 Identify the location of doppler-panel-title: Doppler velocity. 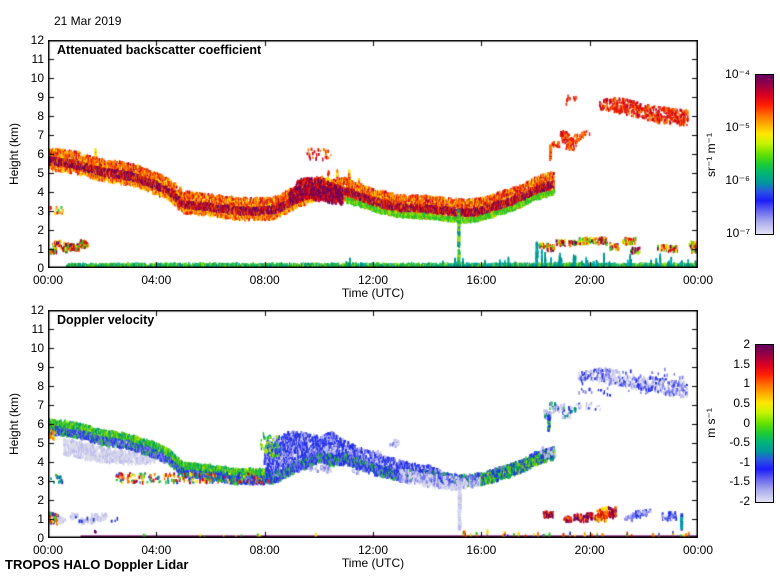
(106, 320).